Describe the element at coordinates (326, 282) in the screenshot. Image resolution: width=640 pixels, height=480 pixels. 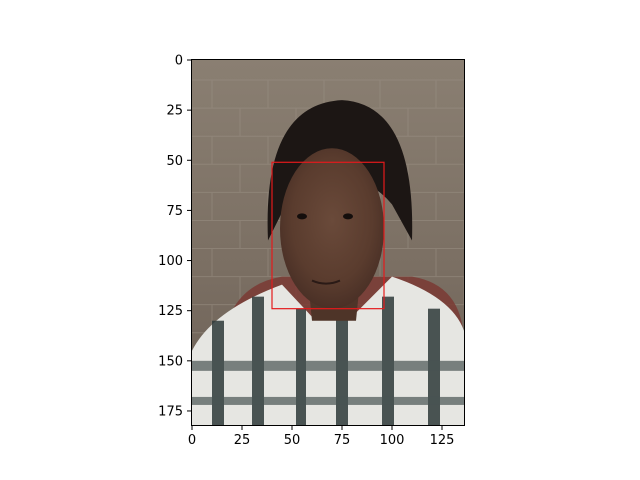
I see `mouth` at that location.